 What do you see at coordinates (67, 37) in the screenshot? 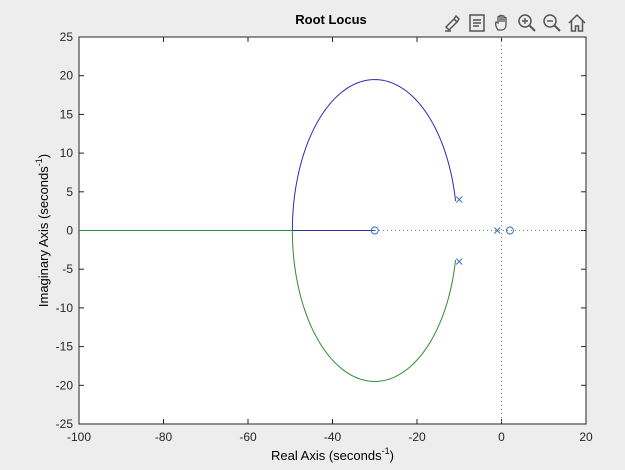
I see `y-tick-label: 25` at bounding box center [67, 37].